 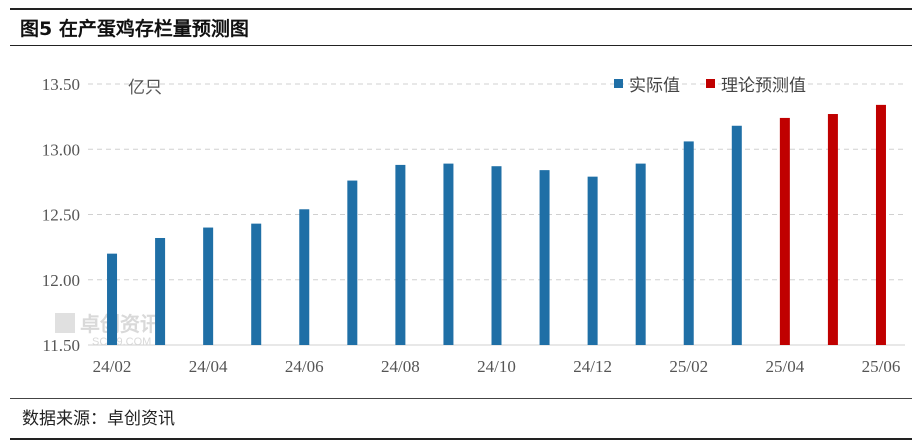 I want to click on watermark-site: SCI99.COM, so click(x=121, y=342).